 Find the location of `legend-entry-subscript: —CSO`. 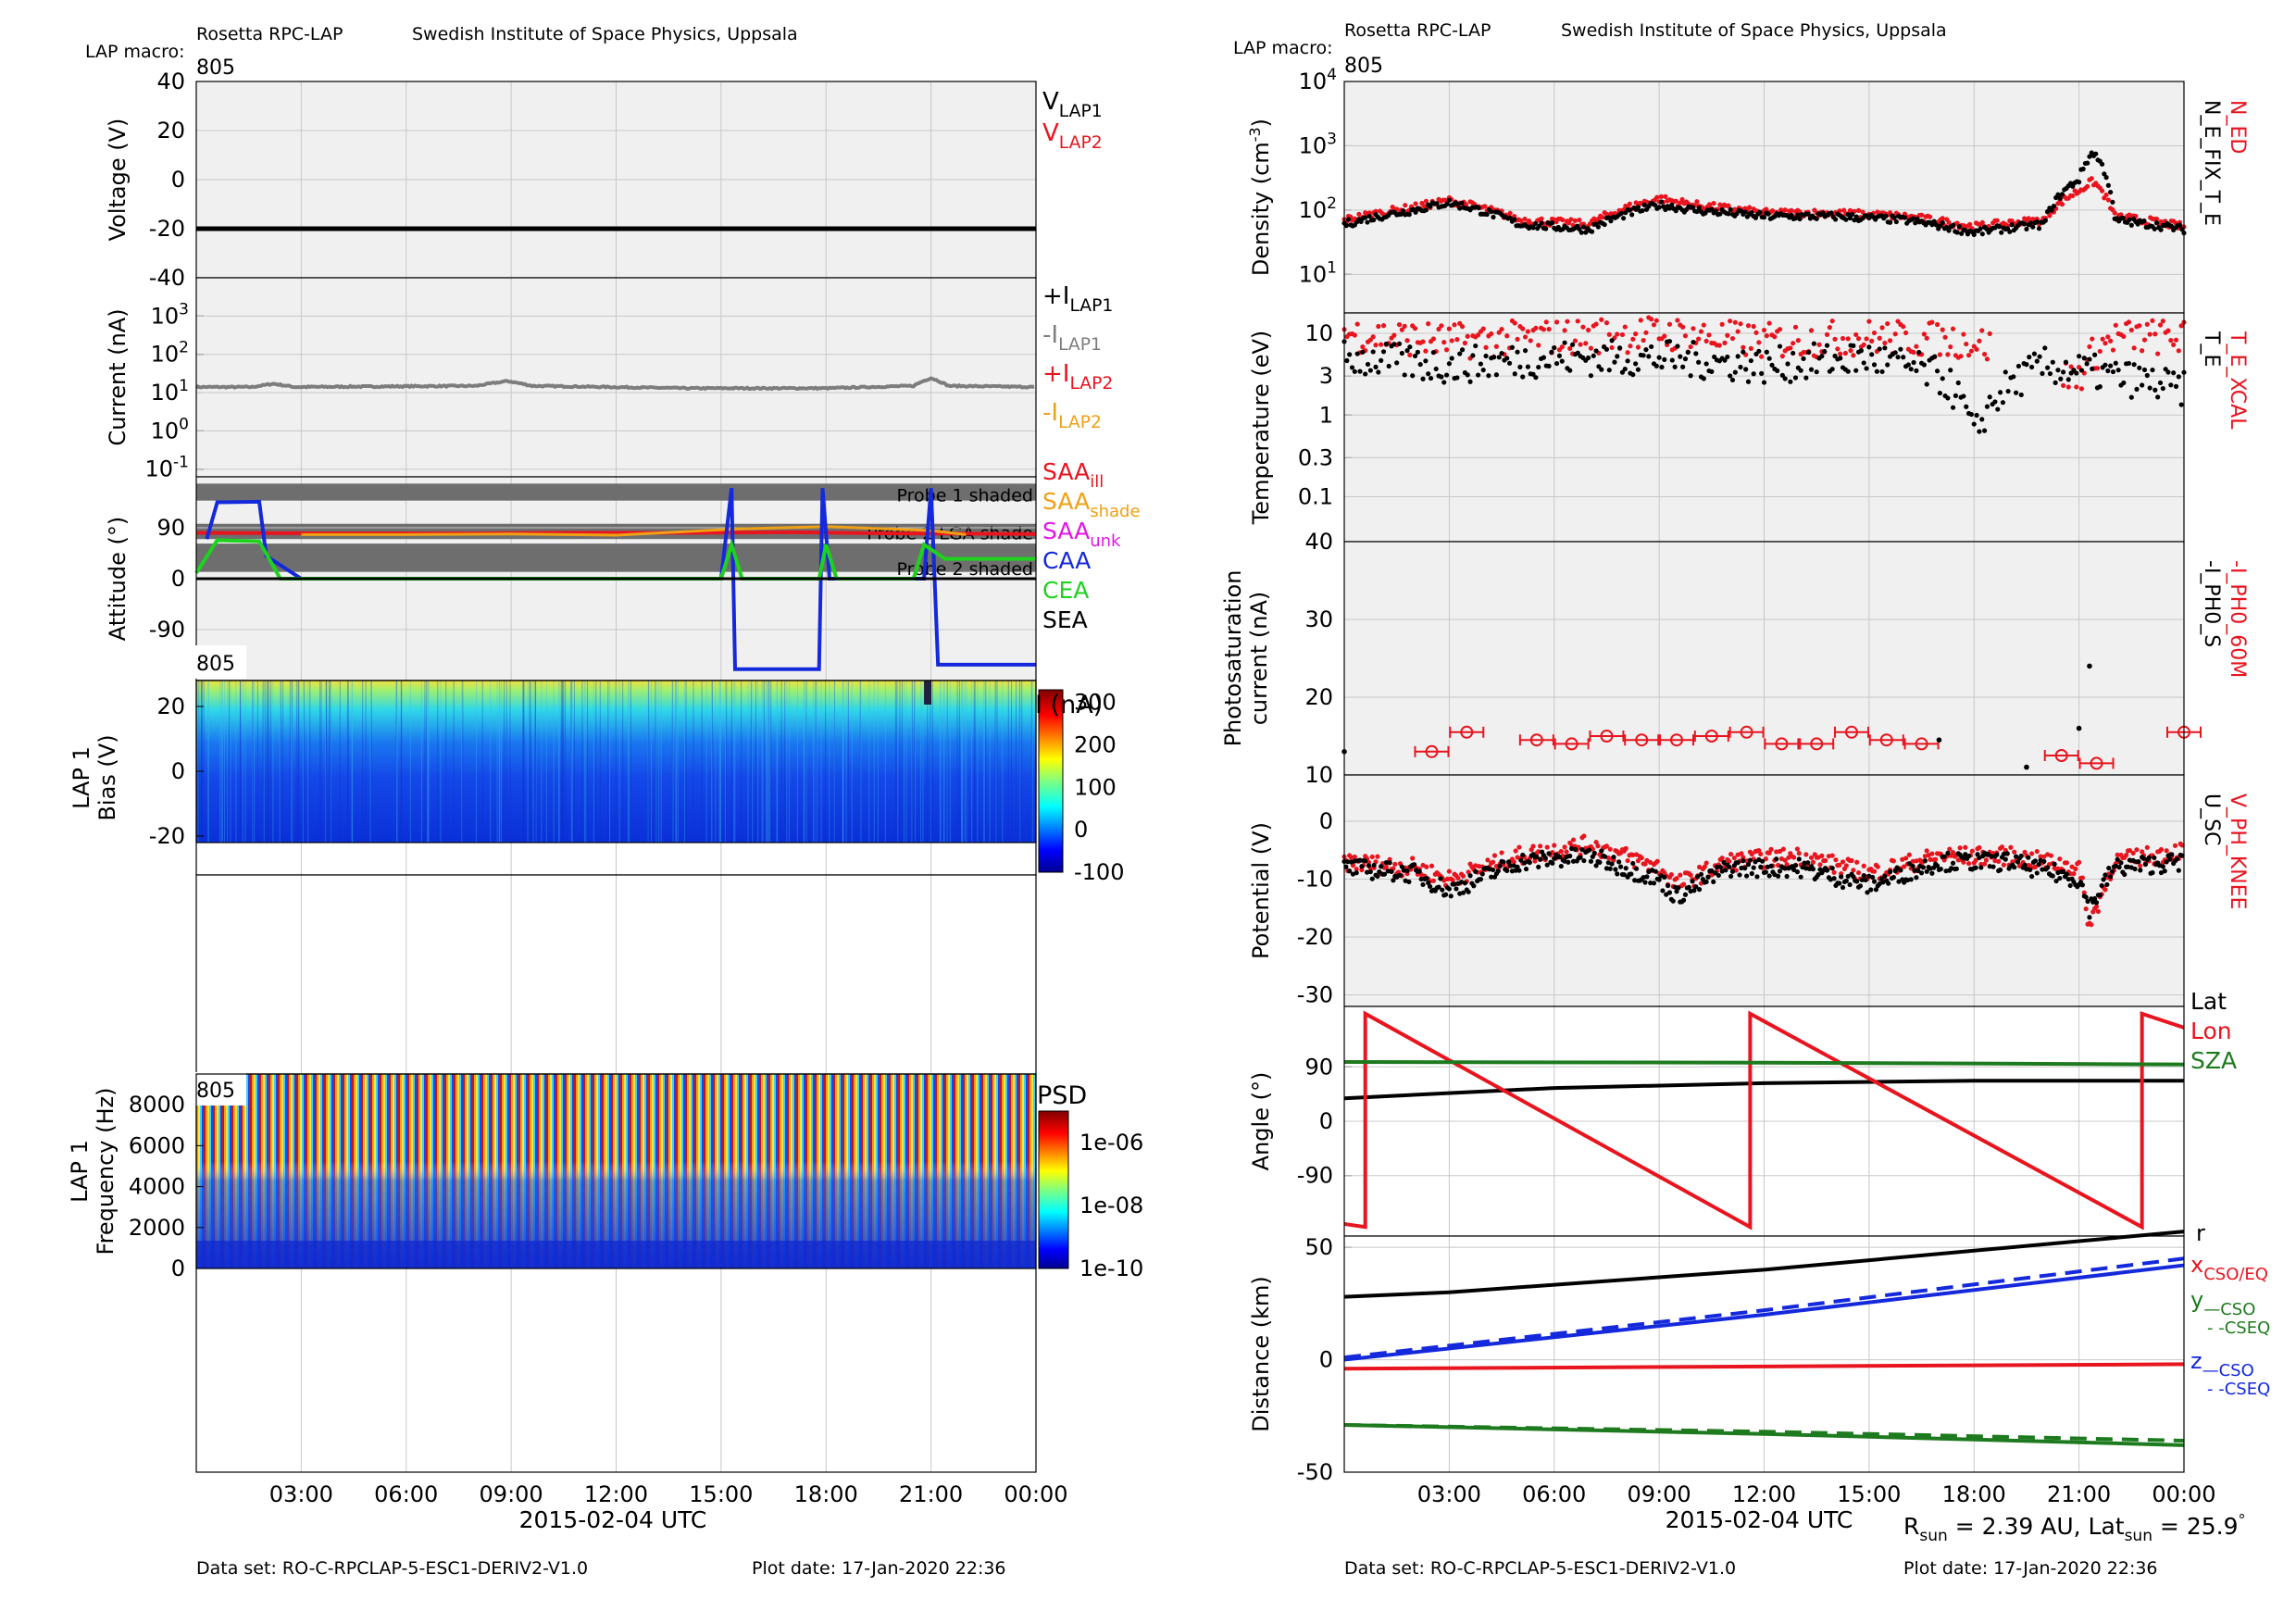

legend-entry-subscript: —CSO is located at coordinates (2228, 1370).